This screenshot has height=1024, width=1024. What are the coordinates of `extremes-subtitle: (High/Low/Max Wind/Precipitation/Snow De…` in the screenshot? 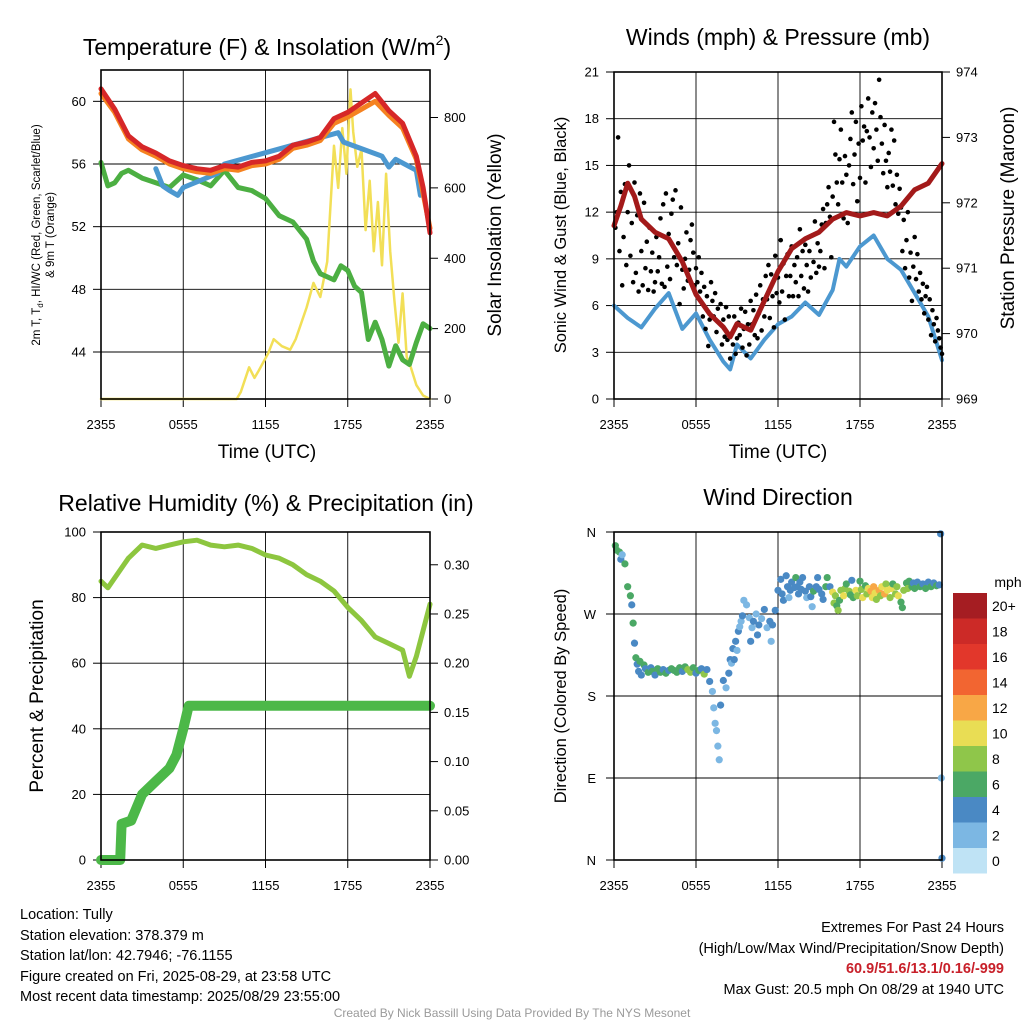 It's located at (851, 948).